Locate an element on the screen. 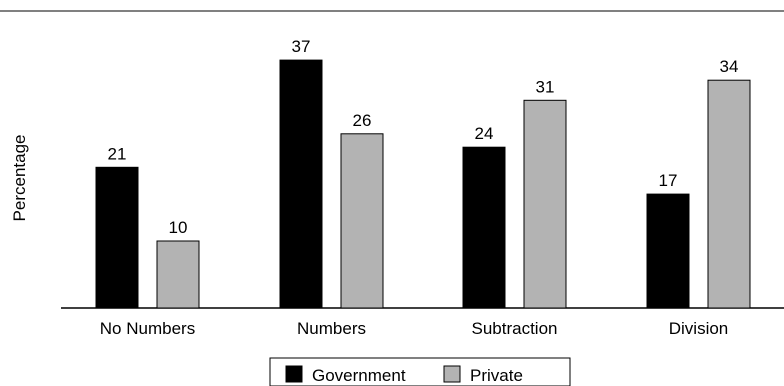 Image resolution: width=784 pixels, height=386 pixels. legend: Government Private is located at coordinates (420, 371).